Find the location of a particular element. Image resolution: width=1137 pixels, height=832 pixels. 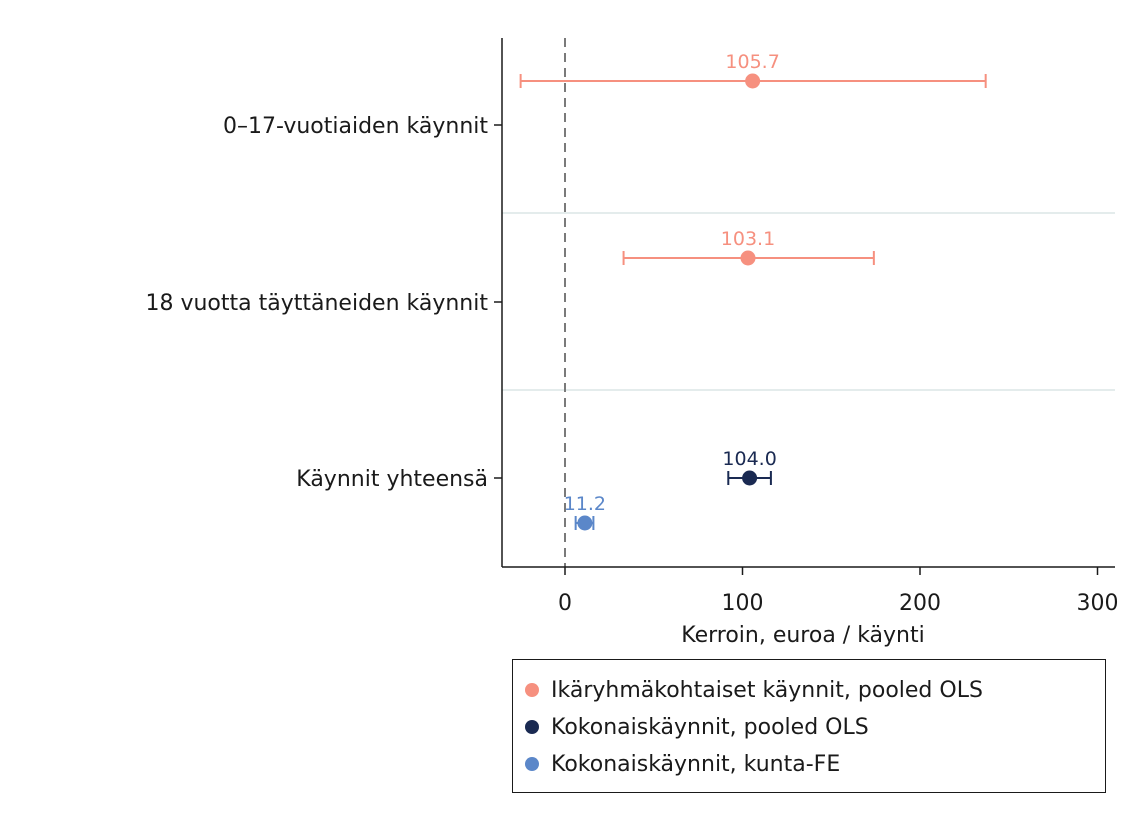

legend-item-age-group: Ikäryhmäkohtaiset käynnit, pooled OLS is located at coordinates (754, 690).